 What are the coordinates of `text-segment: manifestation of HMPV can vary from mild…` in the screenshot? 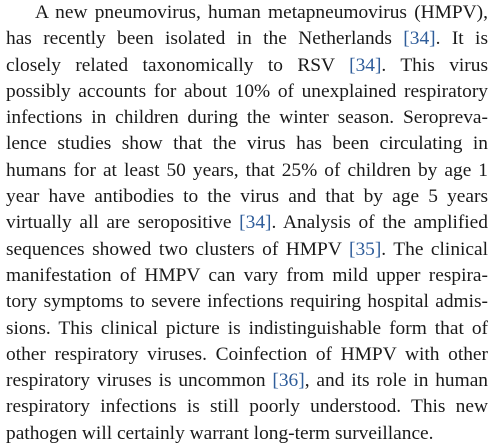 It's located at (247, 275).